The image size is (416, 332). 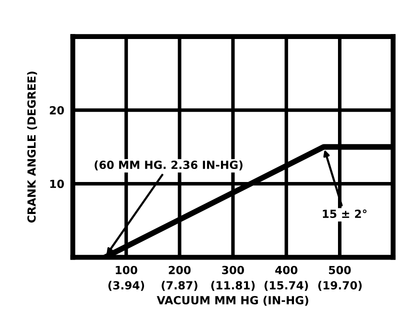 What do you see at coordinates (344, 214) in the screenshot?
I see `annotation: 15 ± 2°` at bounding box center [344, 214].